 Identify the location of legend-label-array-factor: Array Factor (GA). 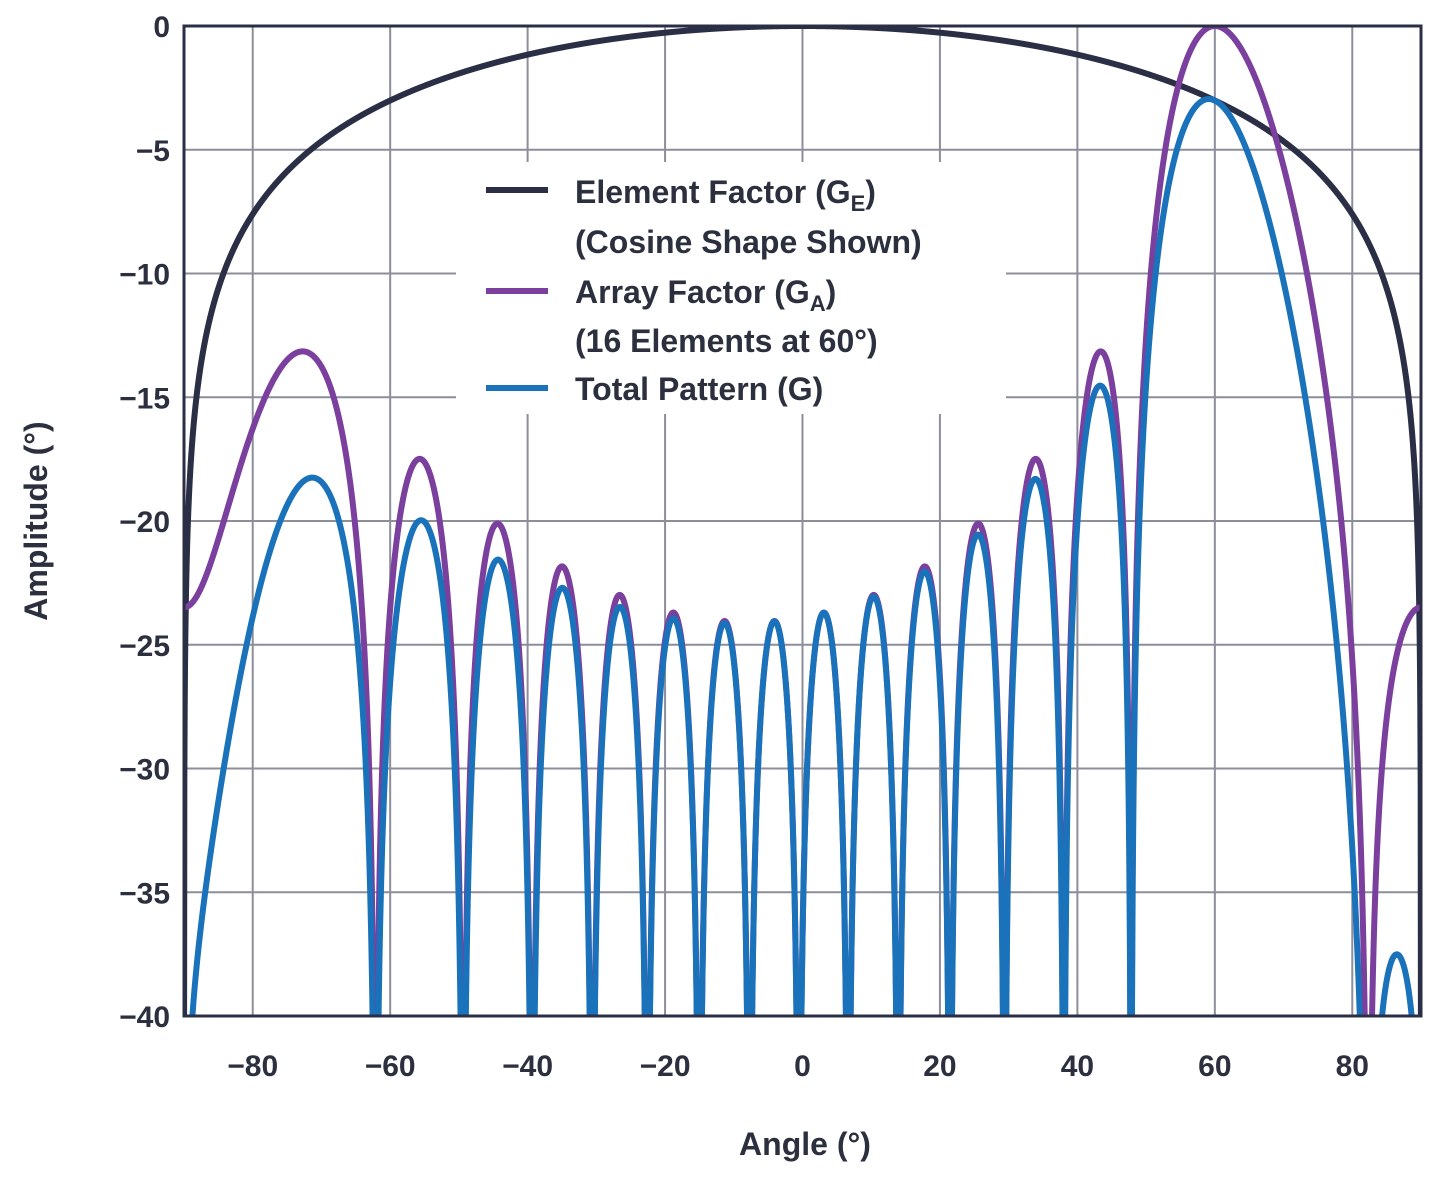
(705, 295).